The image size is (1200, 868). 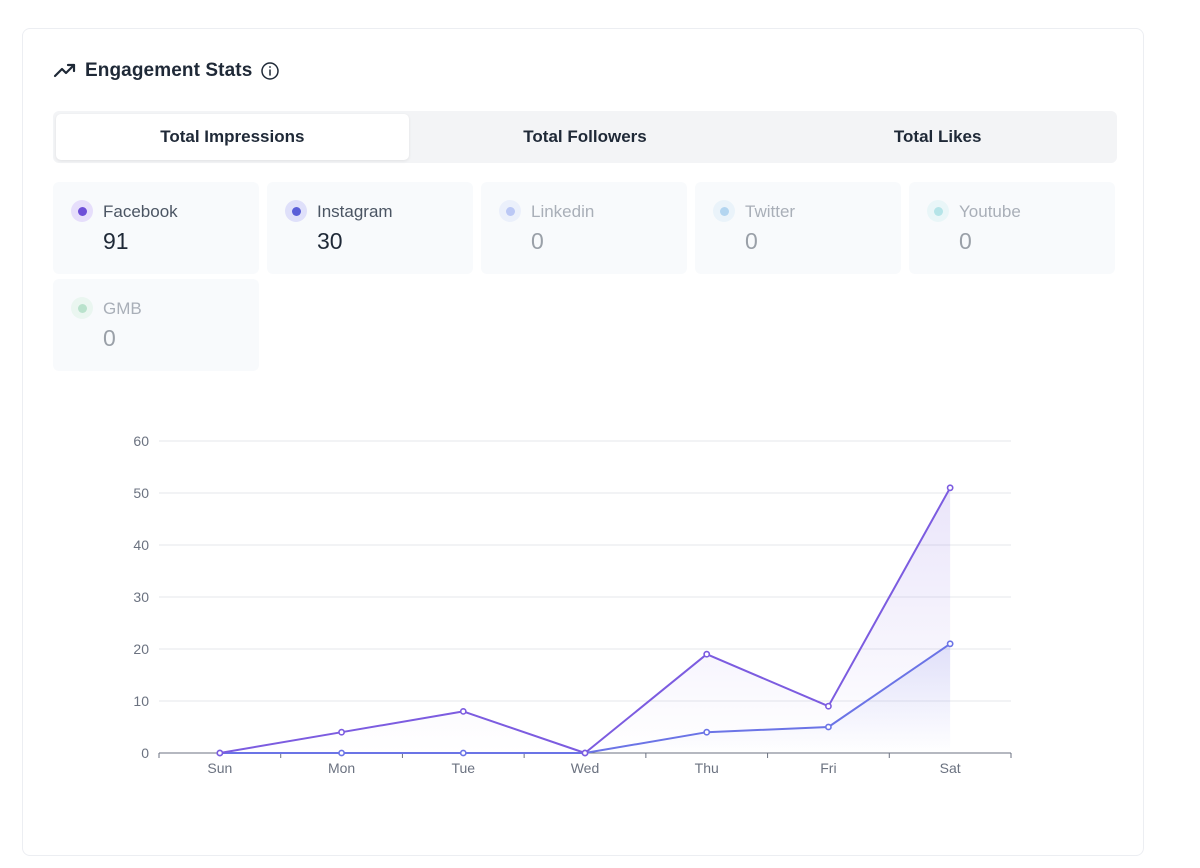 What do you see at coordinates (1012, 228) in the screenshot?
I see `stat-youtube: Youtube 0` at bounding box center [1012, 228].